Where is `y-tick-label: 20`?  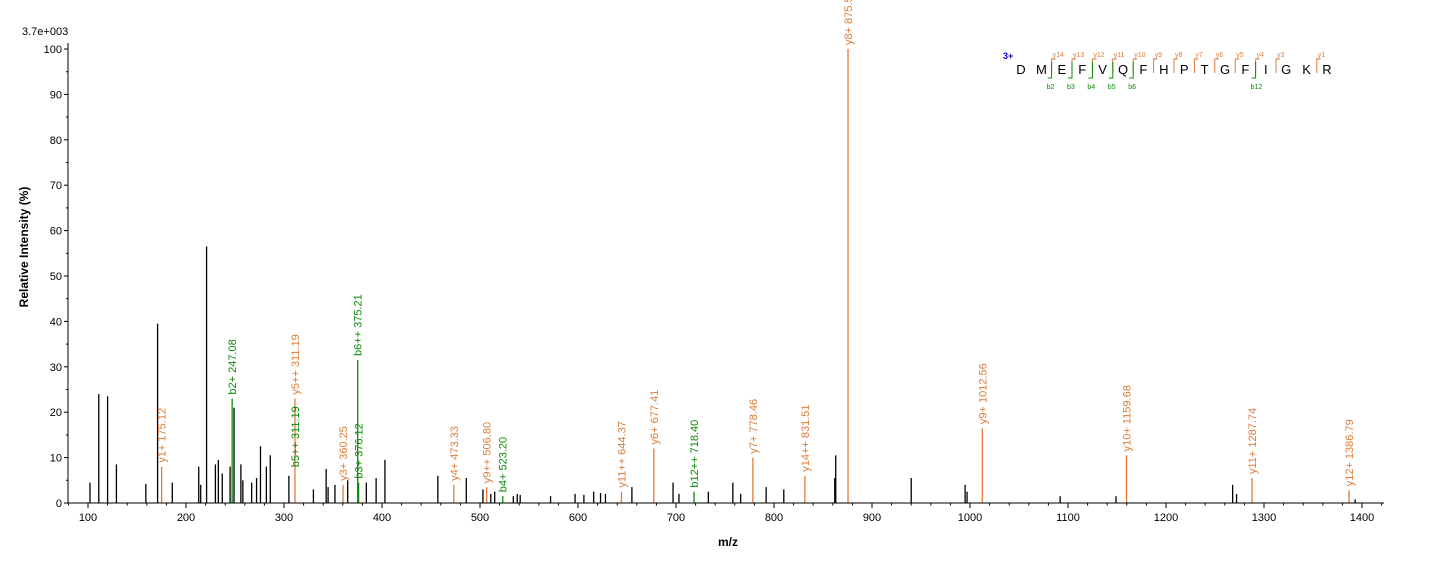
y-tick-label: 20 is located at coordinates (56, 413).